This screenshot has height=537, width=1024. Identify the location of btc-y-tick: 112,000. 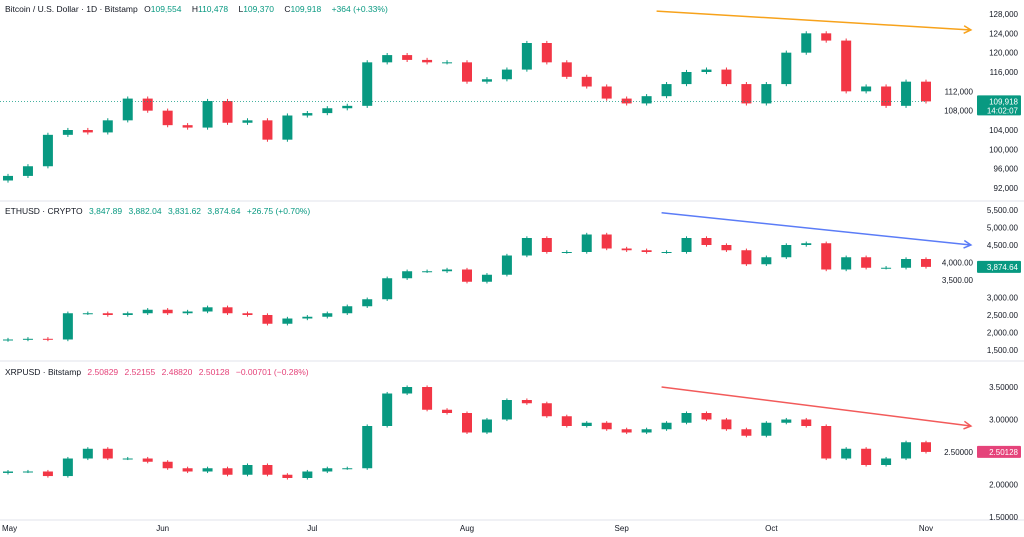
(959, 91).